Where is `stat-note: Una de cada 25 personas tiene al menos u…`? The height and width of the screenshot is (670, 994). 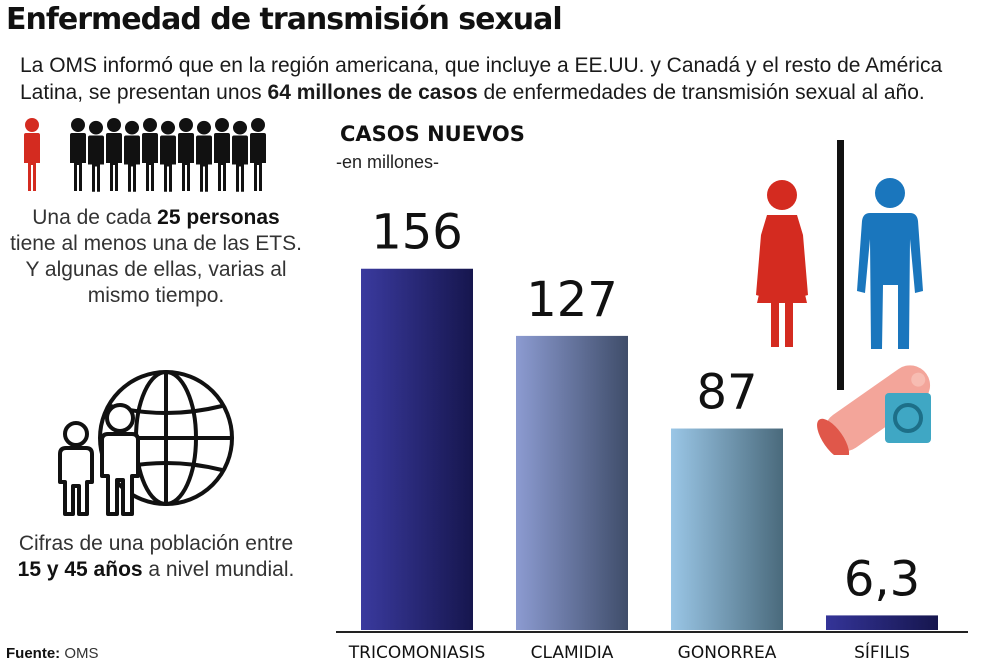 stat-note: Una de cada 25 personas tiene al menos u… is located at coordinates (156, 257).